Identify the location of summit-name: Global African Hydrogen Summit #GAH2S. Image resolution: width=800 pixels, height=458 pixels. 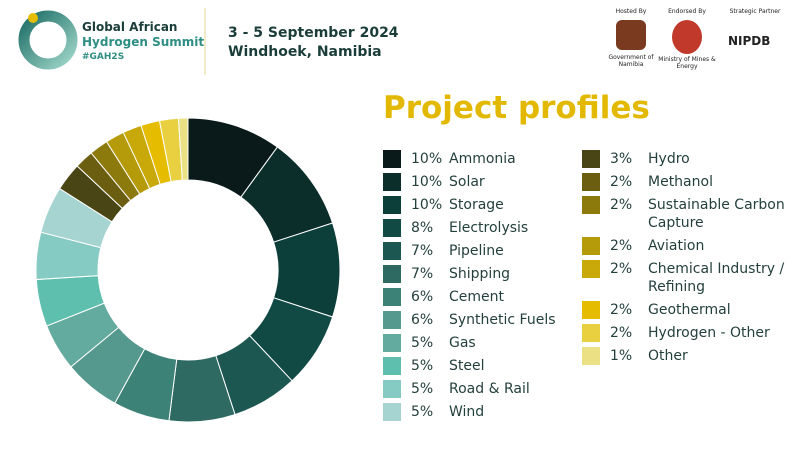
(143, 42).